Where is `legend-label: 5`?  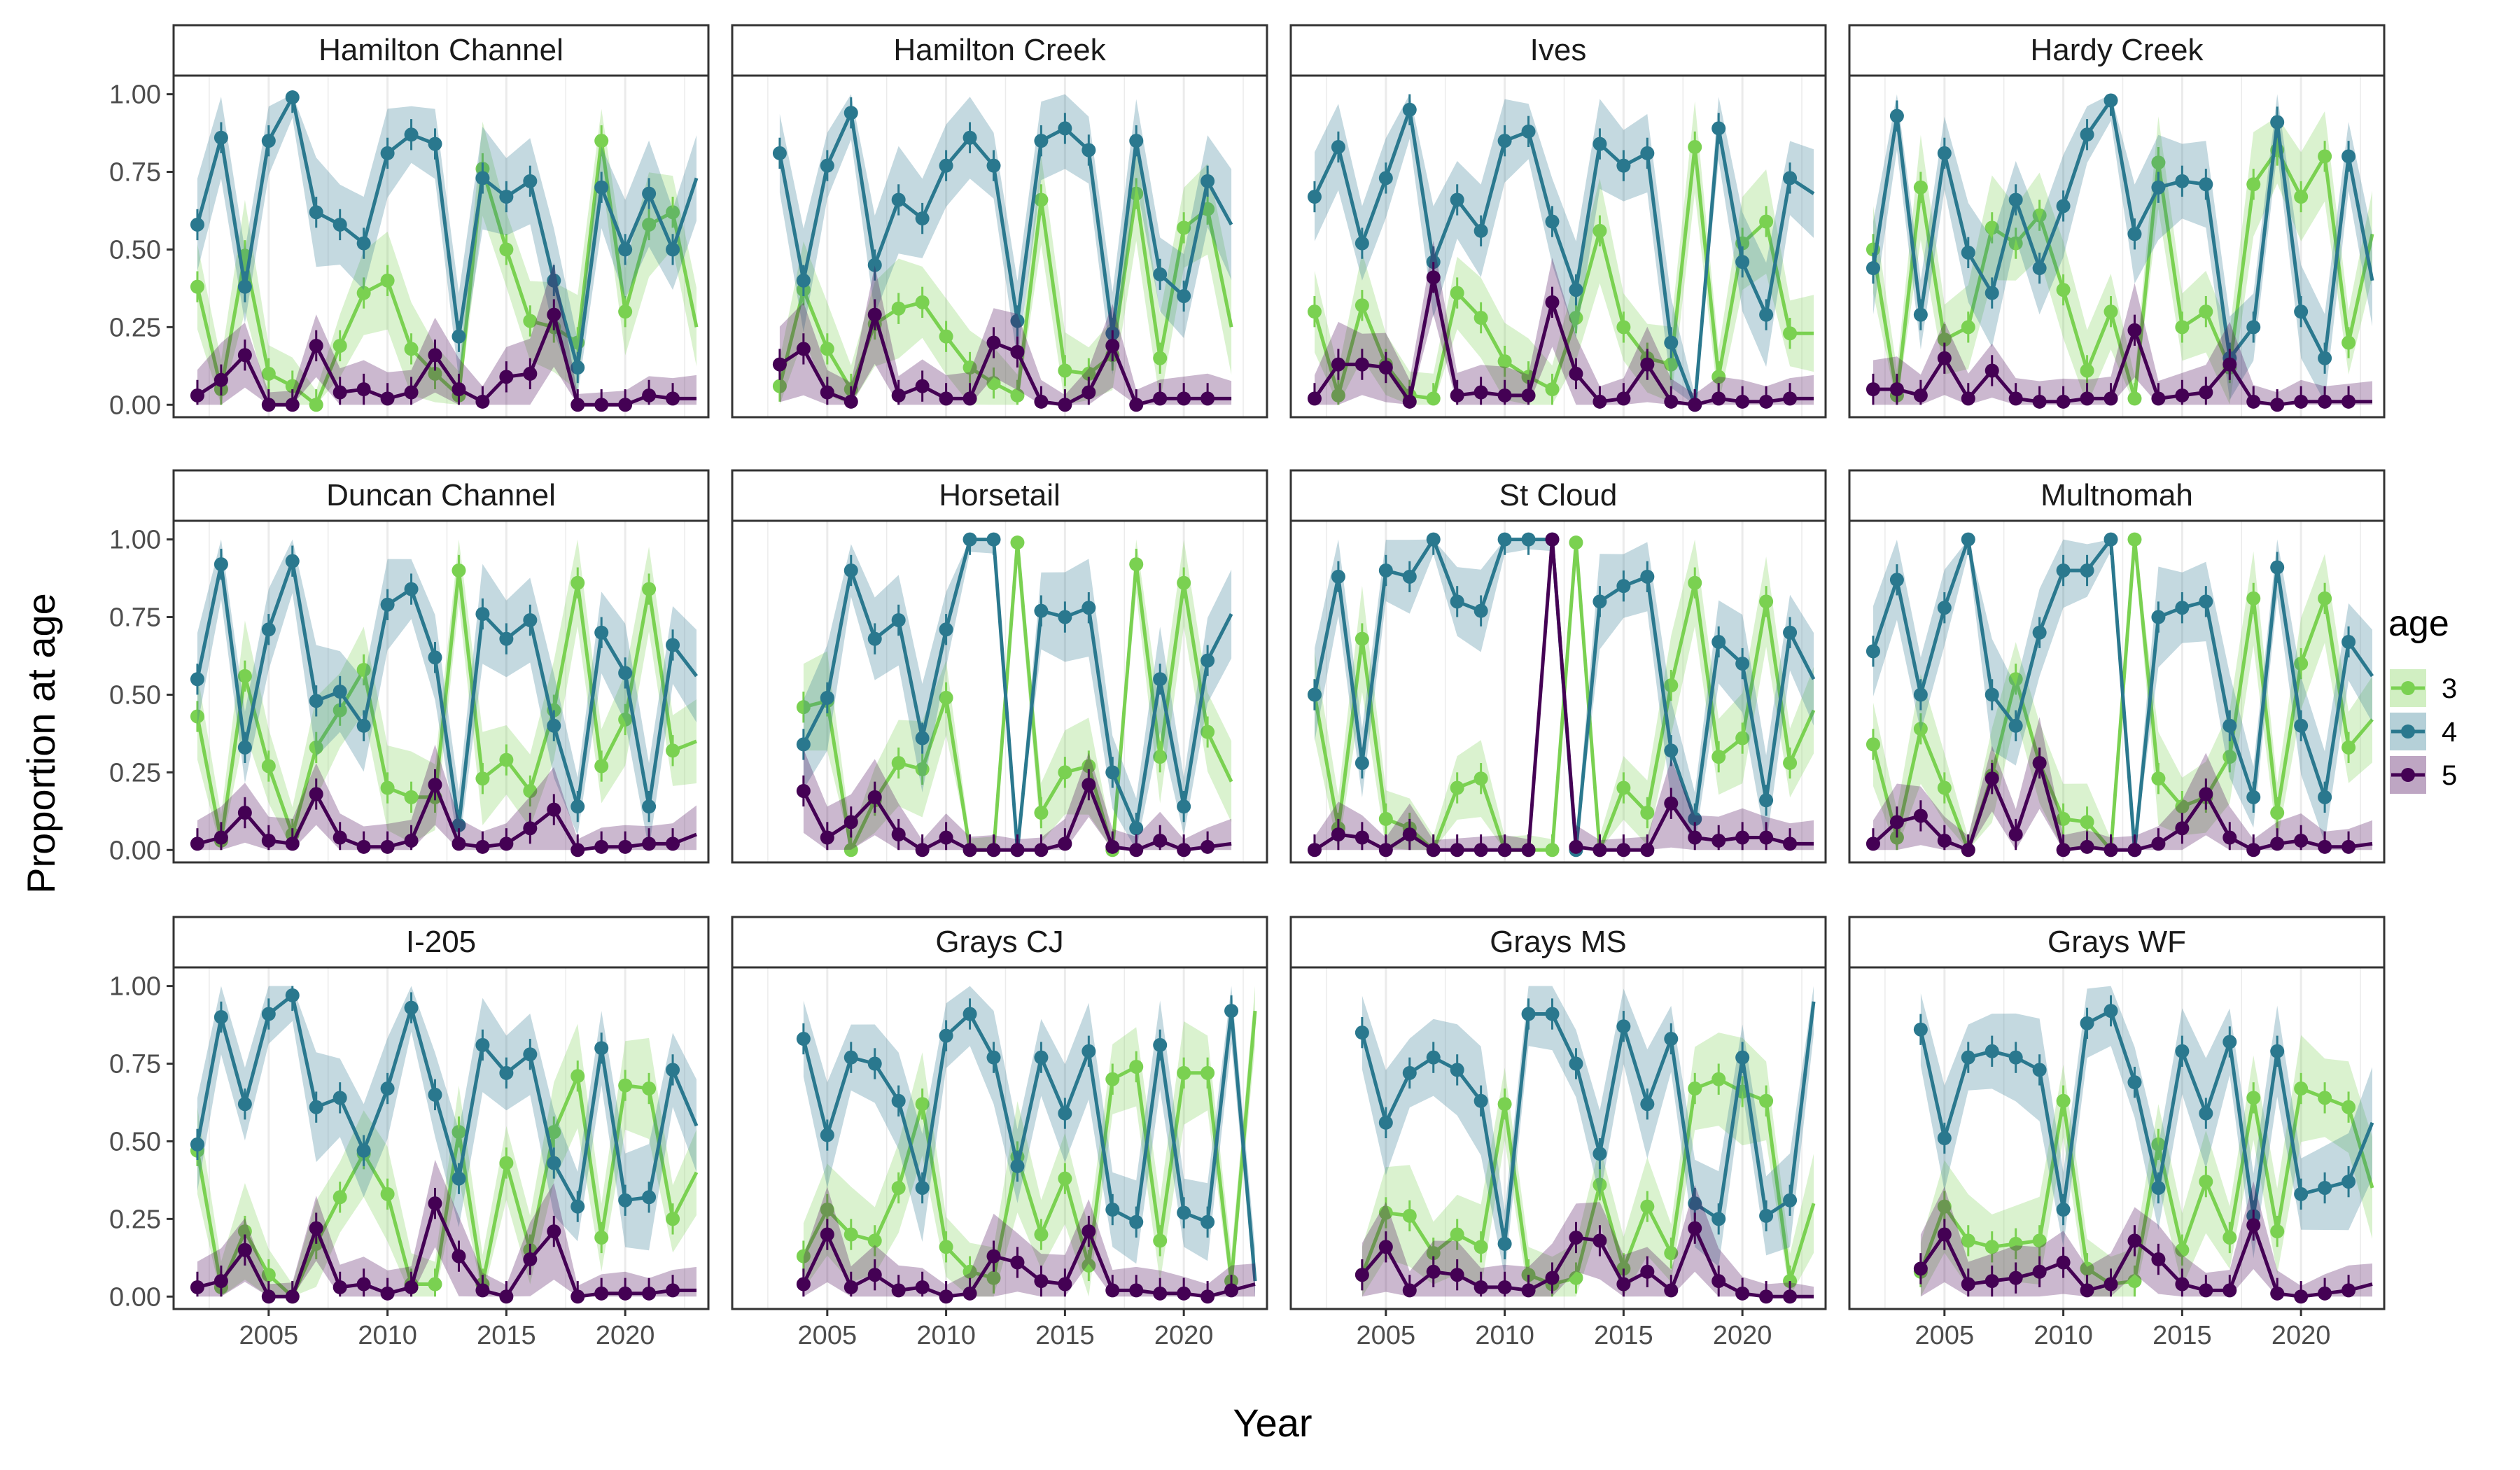
legend-label: 5 is located at coordinates (2449, 775).